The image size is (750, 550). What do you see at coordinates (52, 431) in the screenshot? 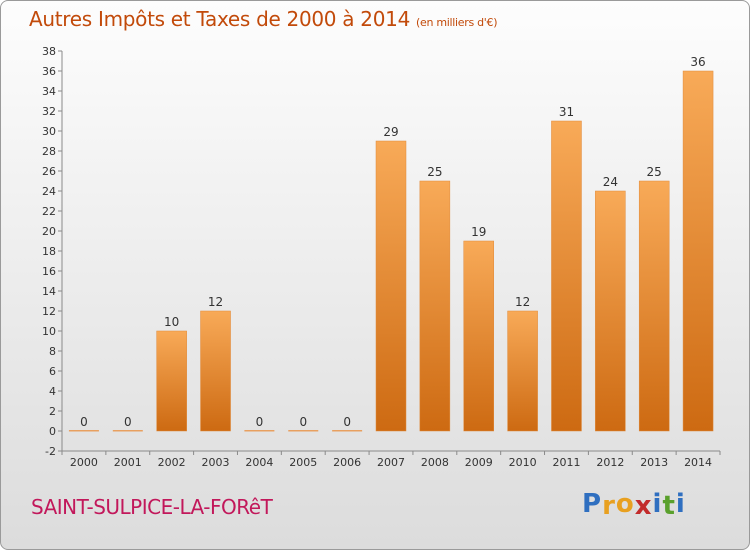
I see `y-tick-label: 0` at bounding box center [52, 431].